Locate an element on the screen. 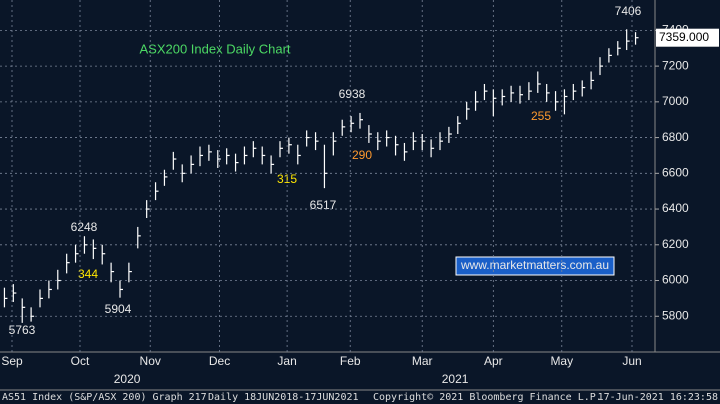 This screenshot has height=404, width=720. x-tick-label: Mar is located at coordinates (422, 361).